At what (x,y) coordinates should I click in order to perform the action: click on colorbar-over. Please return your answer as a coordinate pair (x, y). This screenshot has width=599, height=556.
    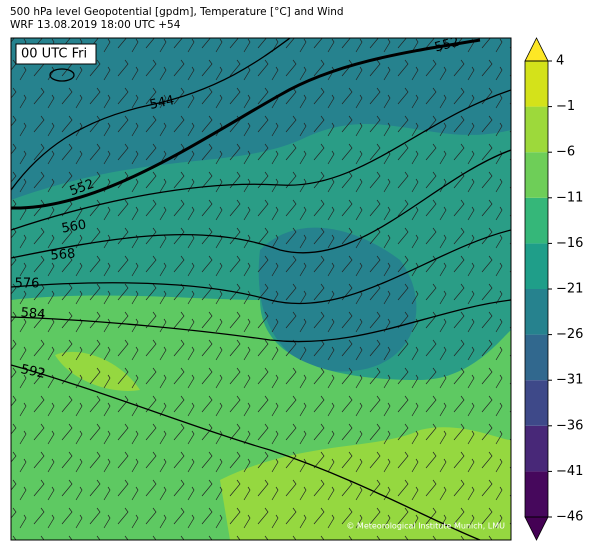
    Looking at the image, I should click on (536, 49).